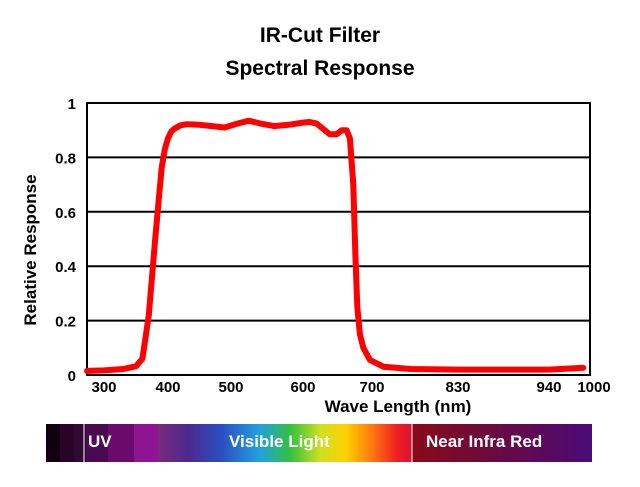 Image resolution: width=640 pixels, height=487 pixels. I want to click on x-tick-label: 1000, so click(593, 387).